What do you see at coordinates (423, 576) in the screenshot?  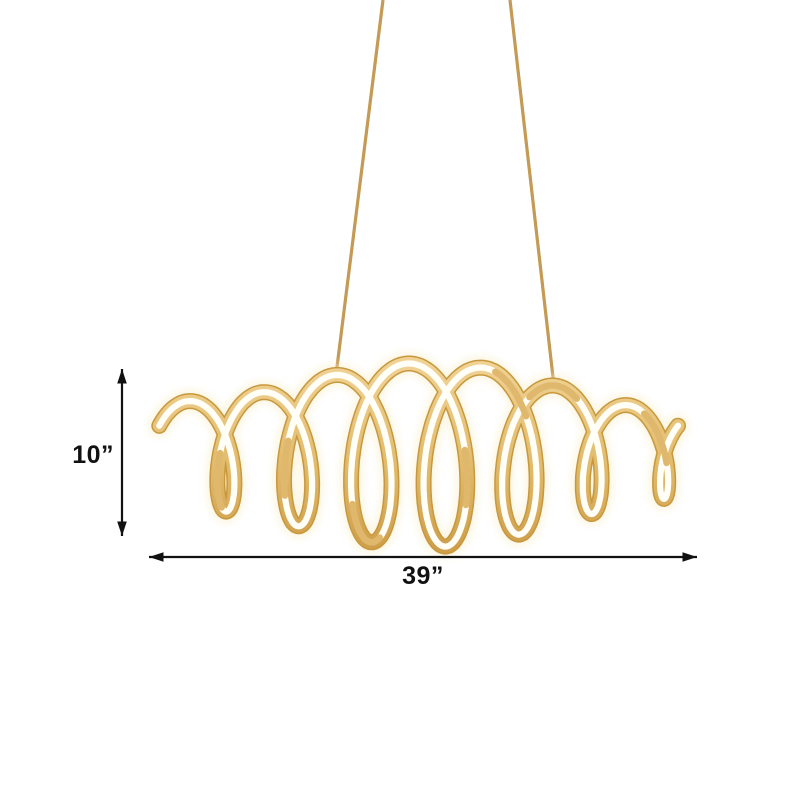 I see `width-dimension-label: 39”` at bounding box center [423, 576].